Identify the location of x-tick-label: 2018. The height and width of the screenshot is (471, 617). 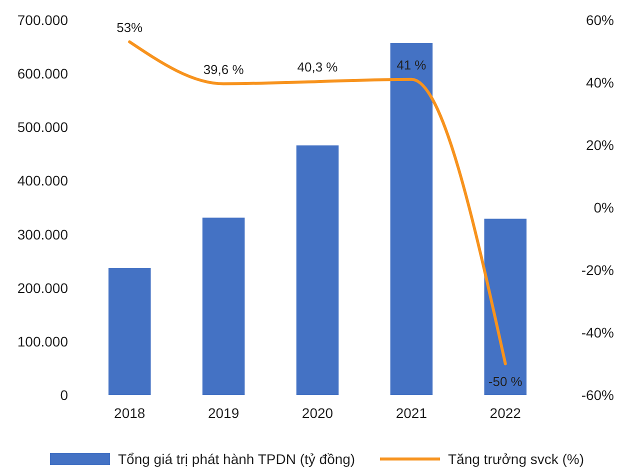
(130, 413).